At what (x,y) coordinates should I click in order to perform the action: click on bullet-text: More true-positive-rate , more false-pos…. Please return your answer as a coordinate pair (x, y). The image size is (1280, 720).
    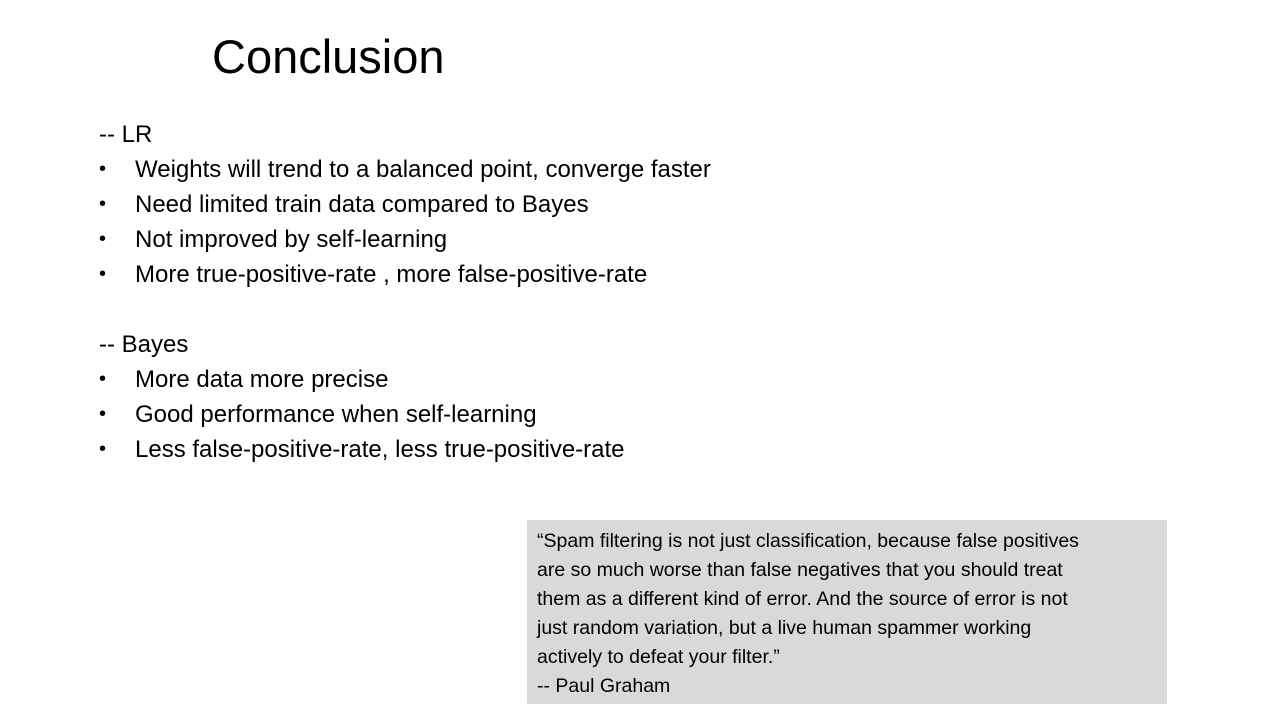
    Looking at the image, I should click on (391, 274).